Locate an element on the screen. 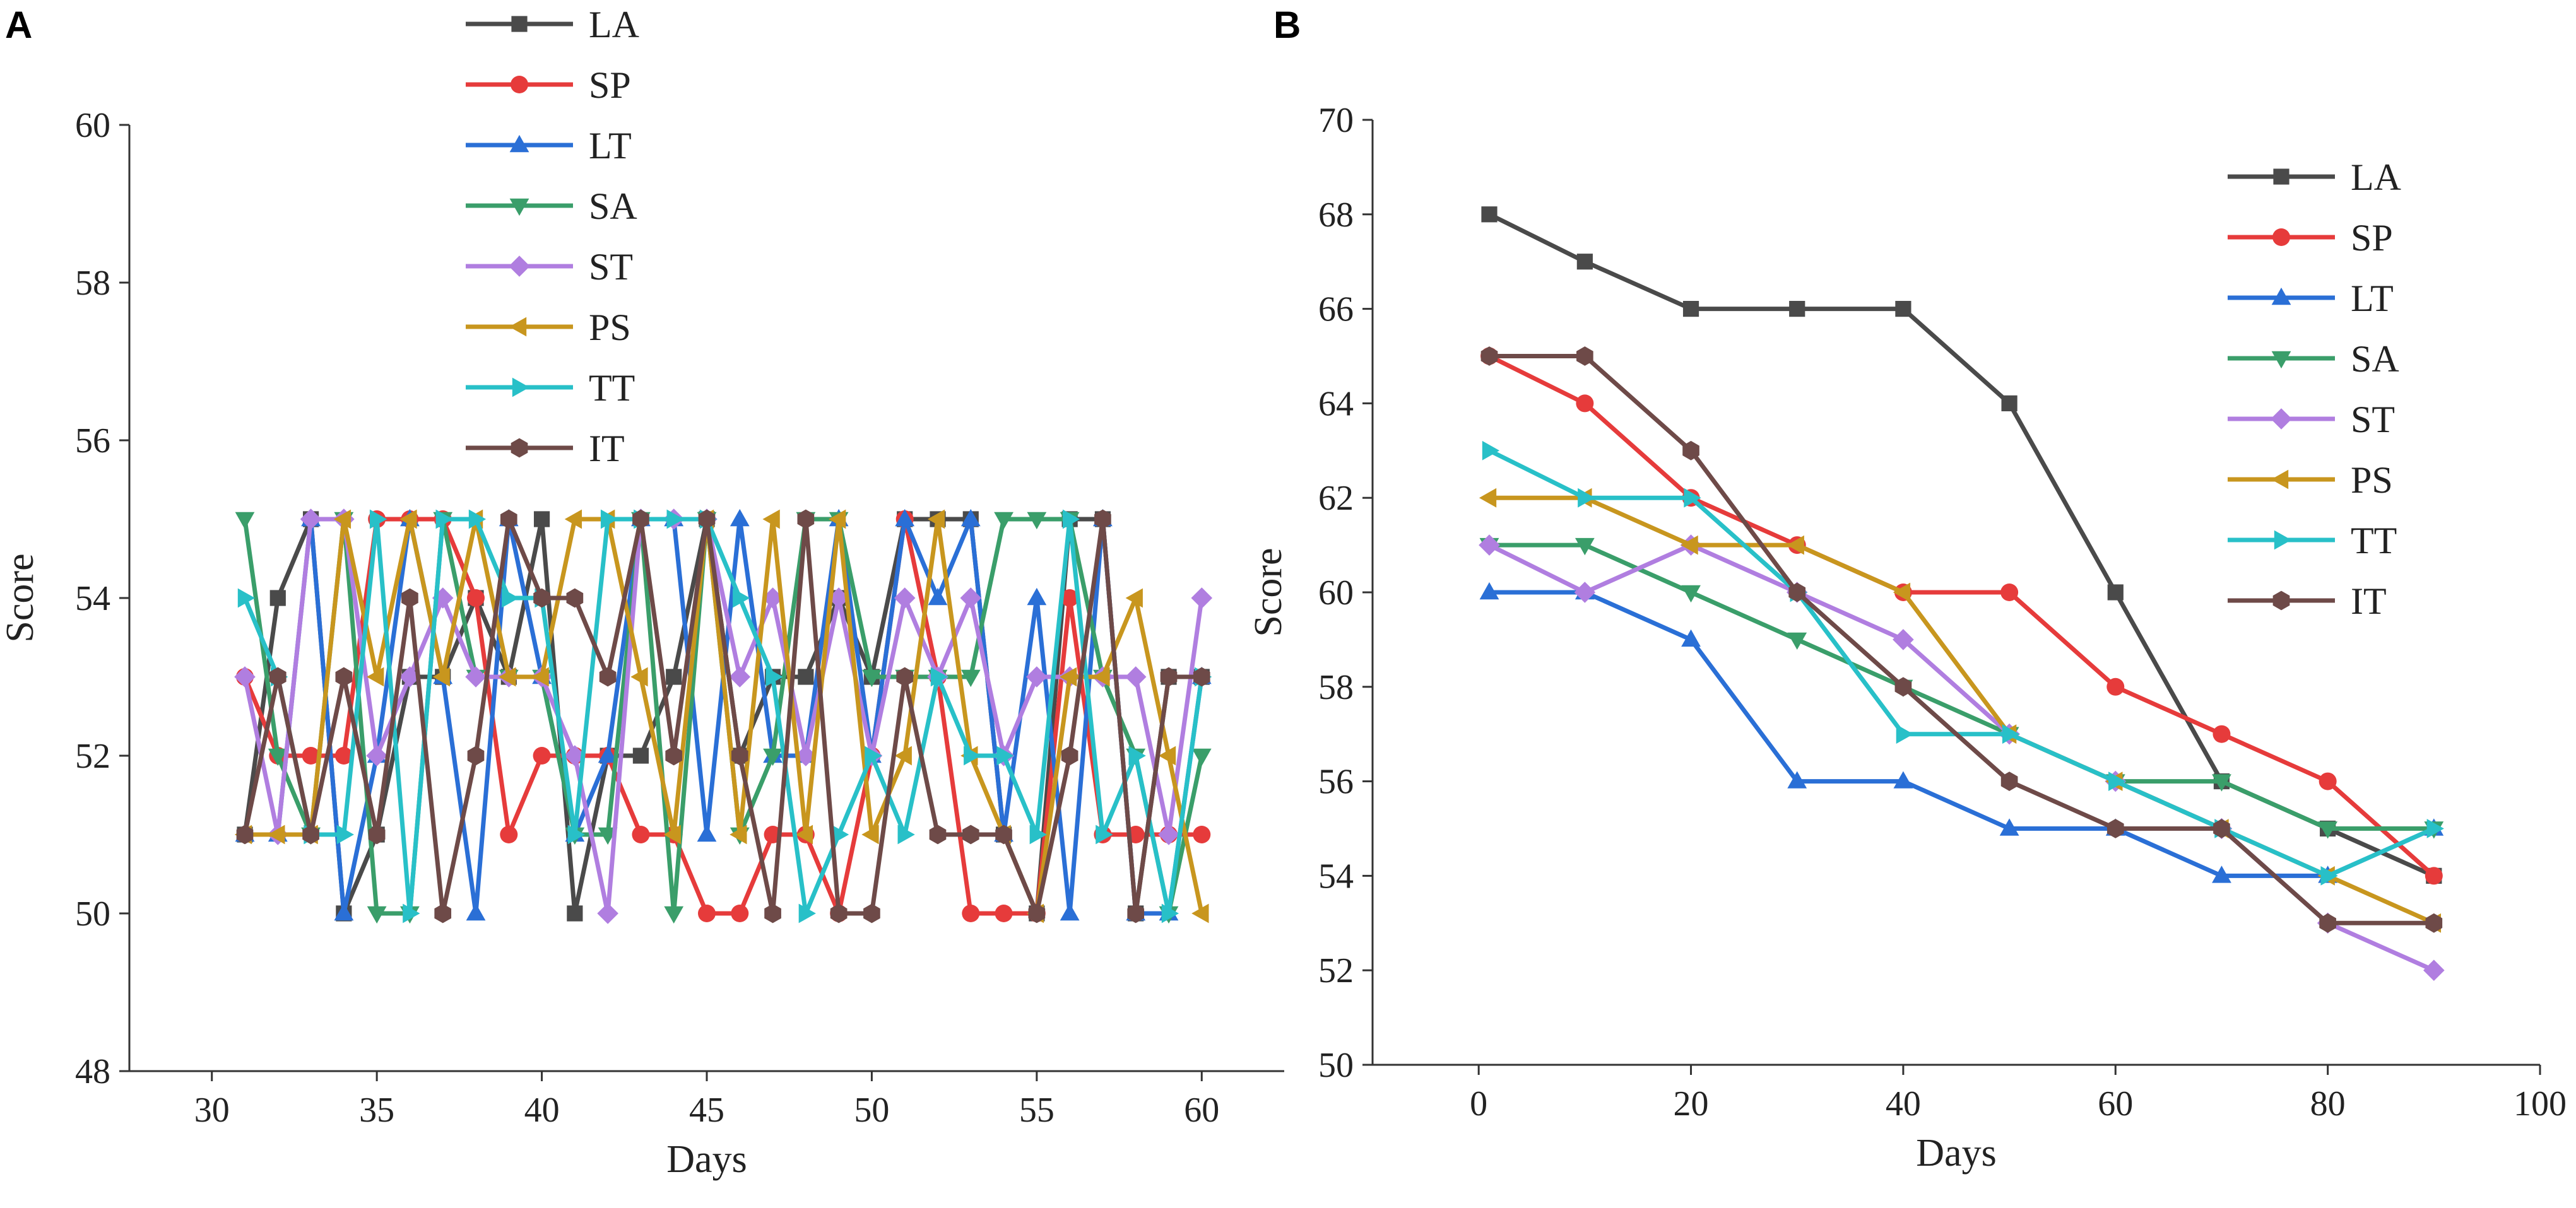  legend-item-sa: SA is located at coordinates (551, 206).